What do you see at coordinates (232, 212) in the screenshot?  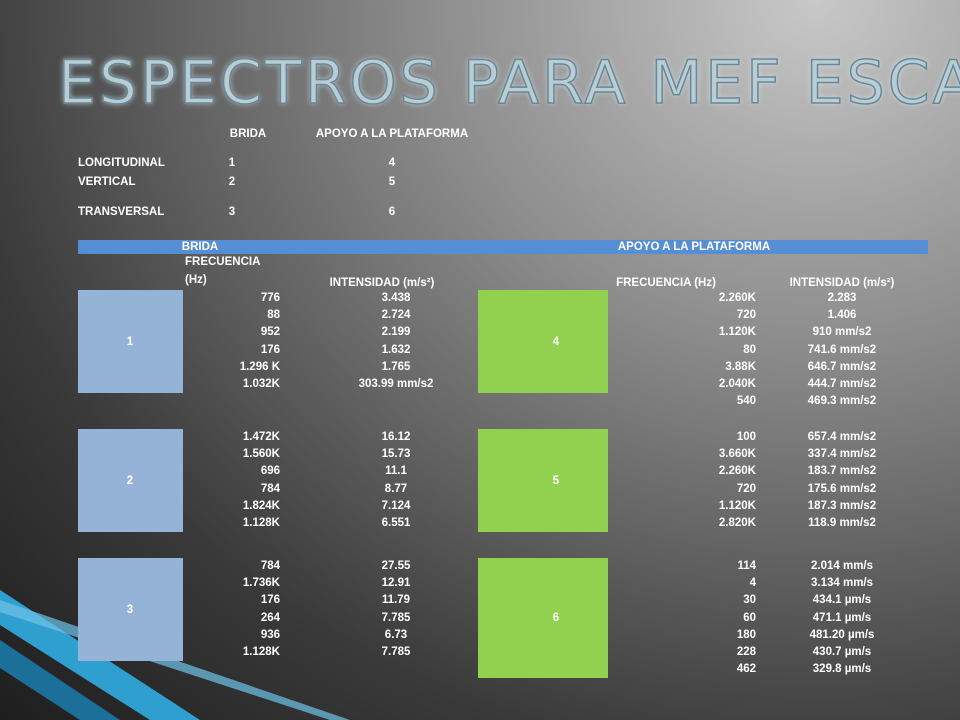 I see `cell: 3` at bounding box center [232, 212].